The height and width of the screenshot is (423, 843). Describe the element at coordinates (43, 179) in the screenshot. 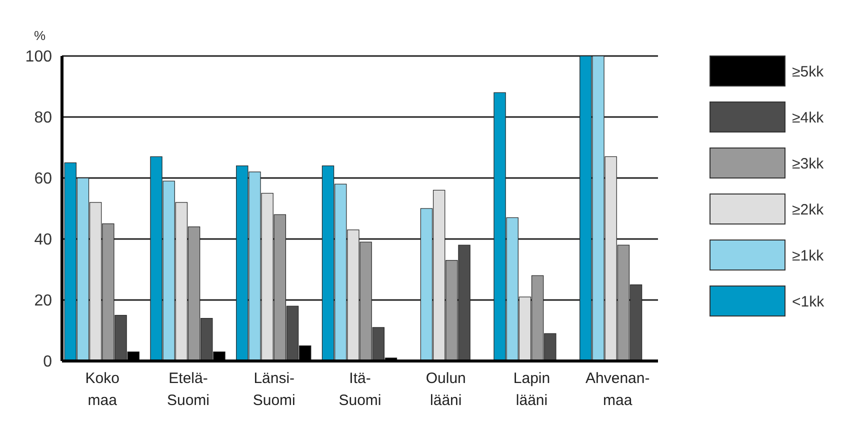

I see `y-tick-label: 60` at that location.